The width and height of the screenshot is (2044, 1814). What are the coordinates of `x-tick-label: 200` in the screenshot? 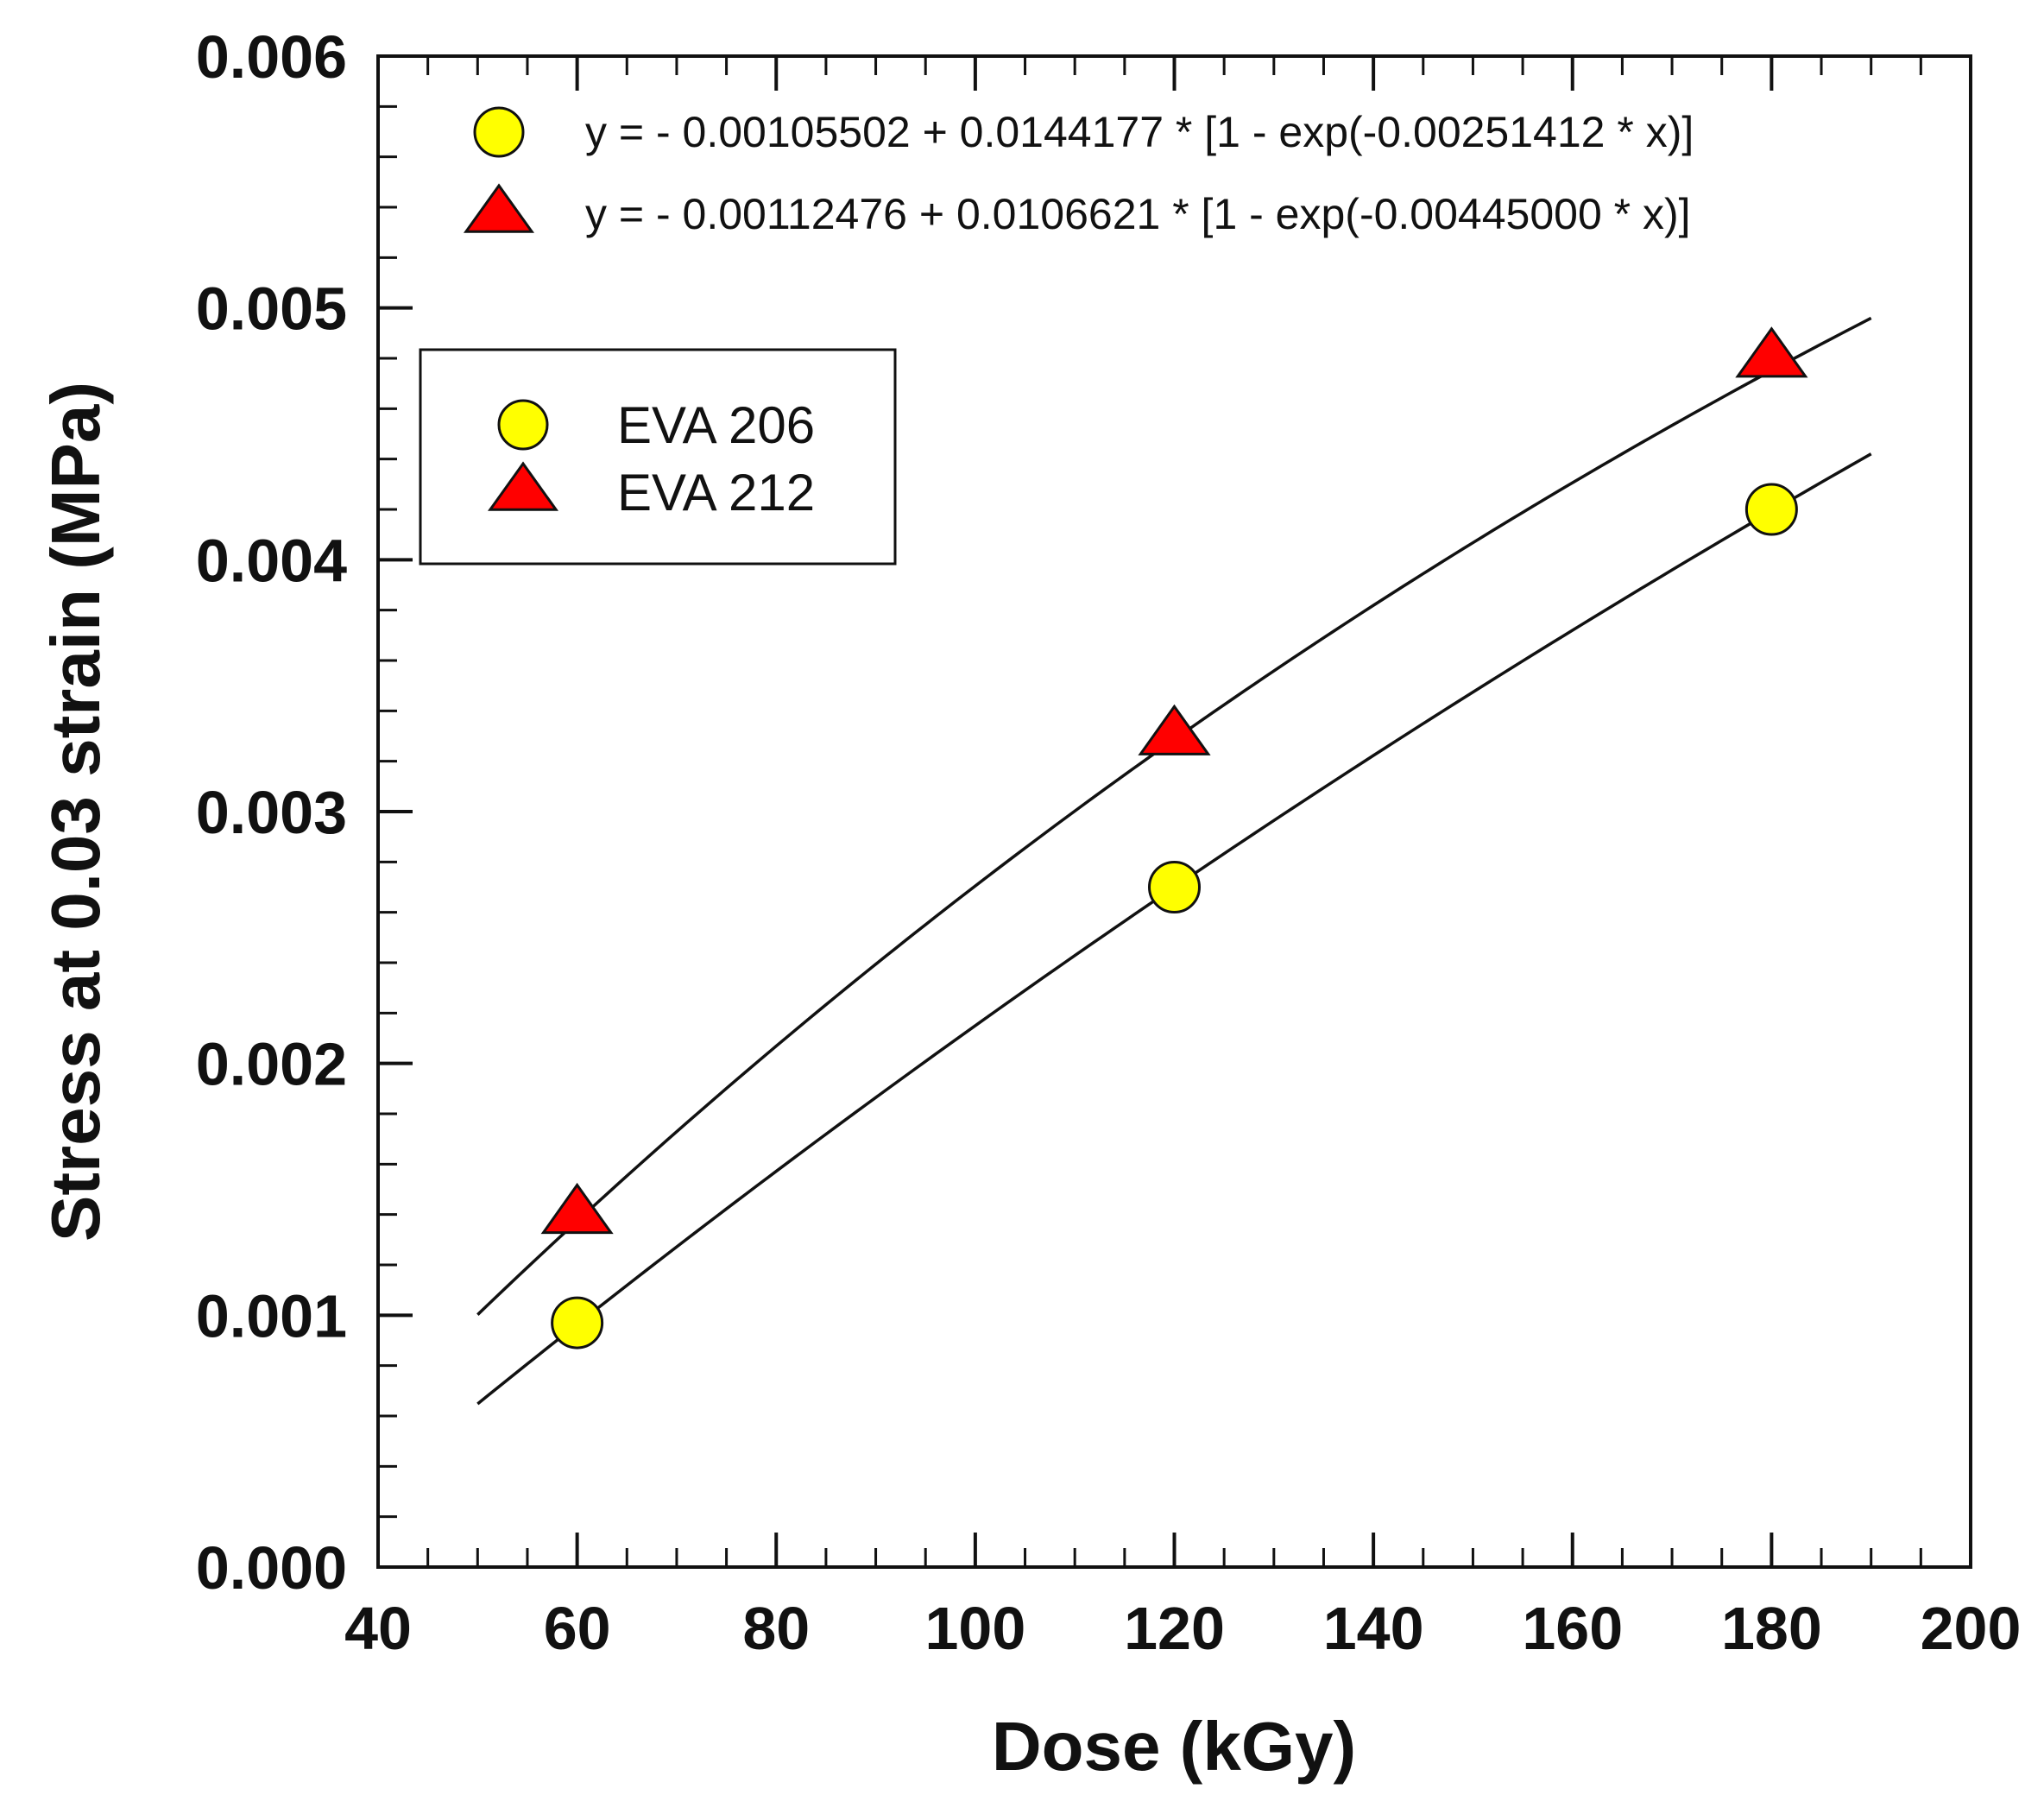 It's located at (1971, 1628).